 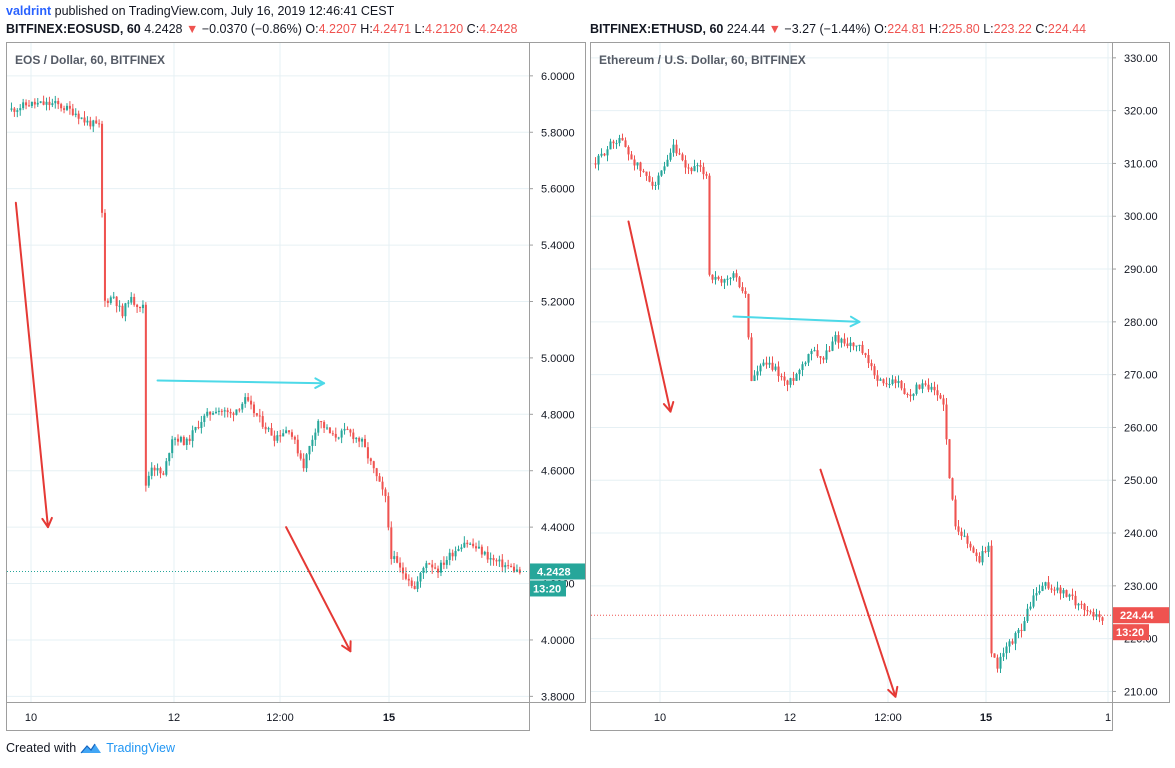 I want to click on eos-close: 4.2428, so click(x=498, y=29).